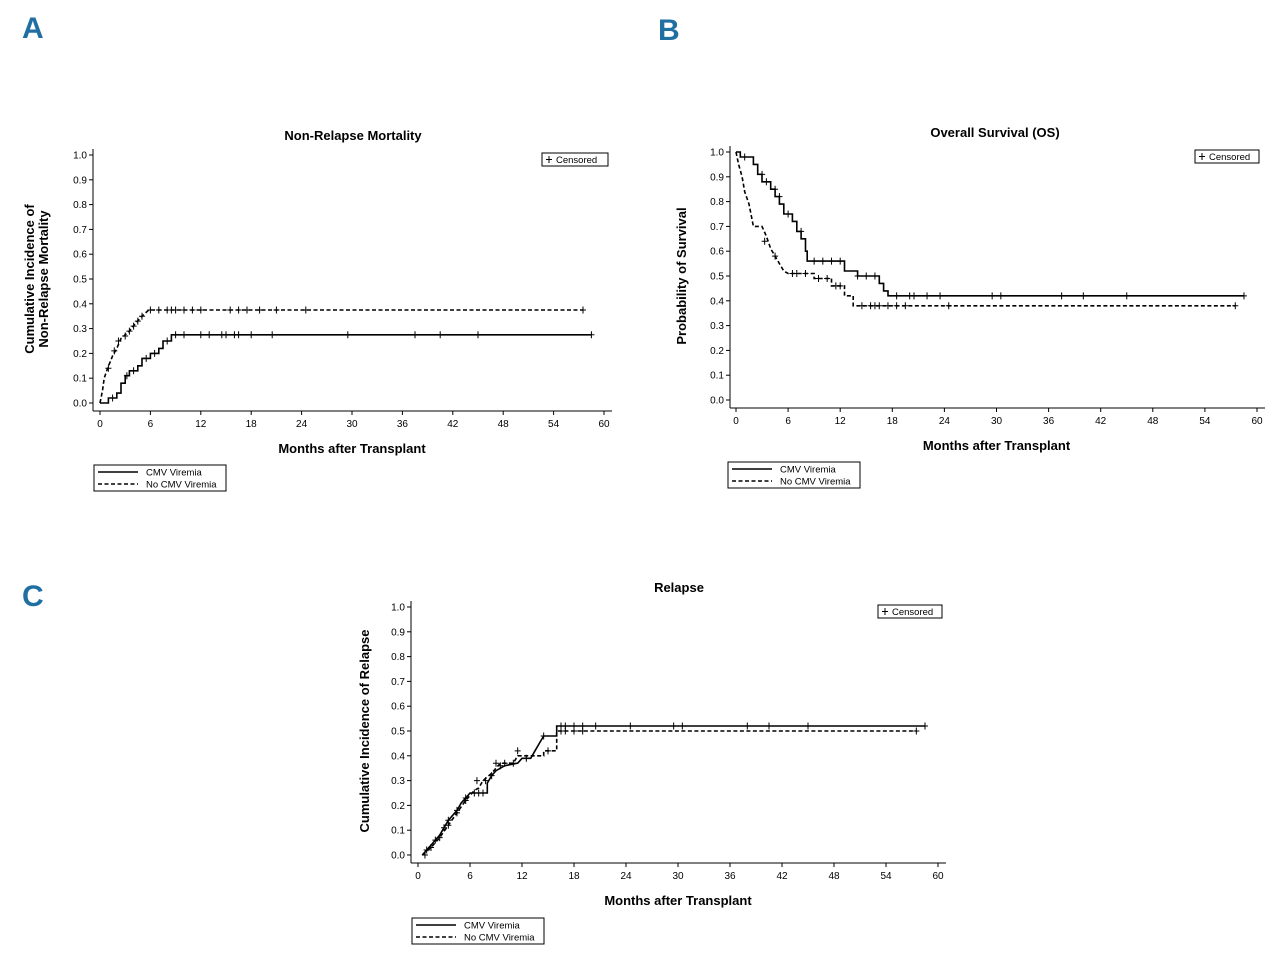 This screenshot has width=1280, height=956. What do you see at coordinates (681, 275) in the screenshot?
I see `y-axis-label: Probability of Survival` at bounding box center [681, 275].